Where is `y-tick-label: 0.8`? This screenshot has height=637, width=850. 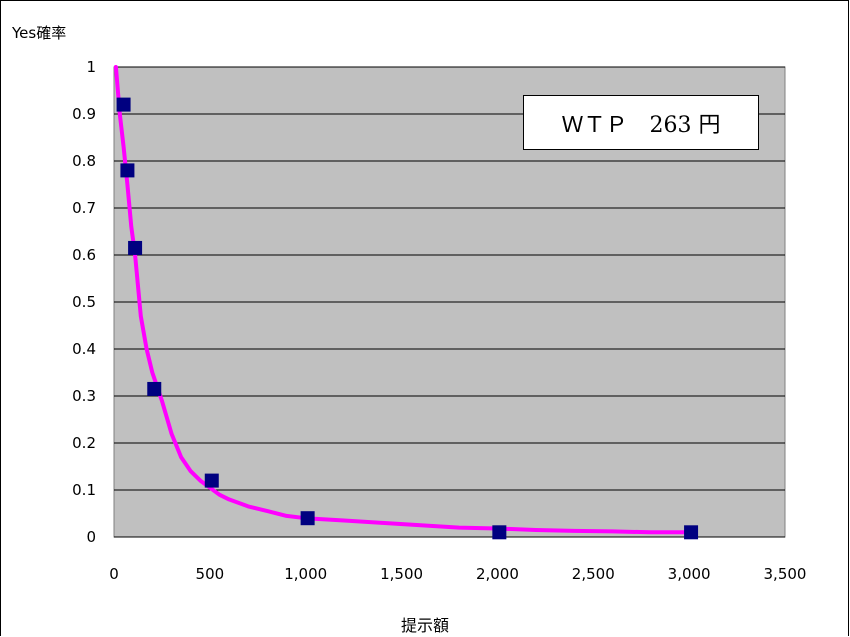
y-tick-label: 0.8 is located at coordinates (84, 161).